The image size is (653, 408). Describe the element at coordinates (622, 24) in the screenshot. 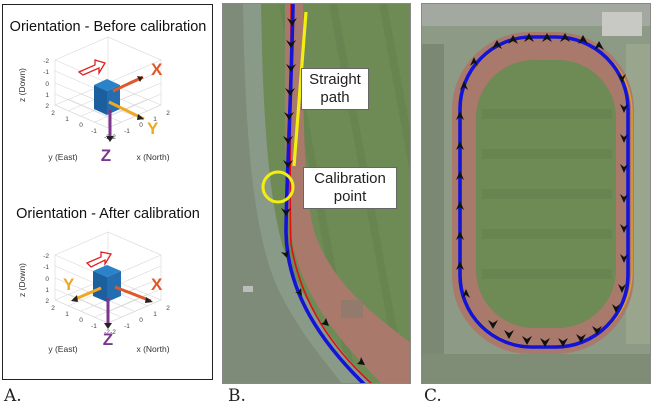

I see `building` at that location.